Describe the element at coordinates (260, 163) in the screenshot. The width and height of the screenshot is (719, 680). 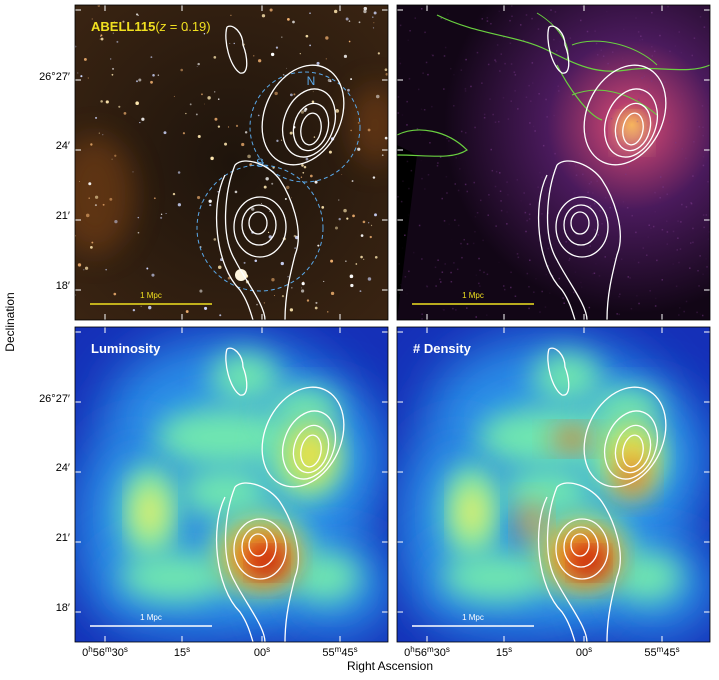
I see `marker-label: S` at that location.